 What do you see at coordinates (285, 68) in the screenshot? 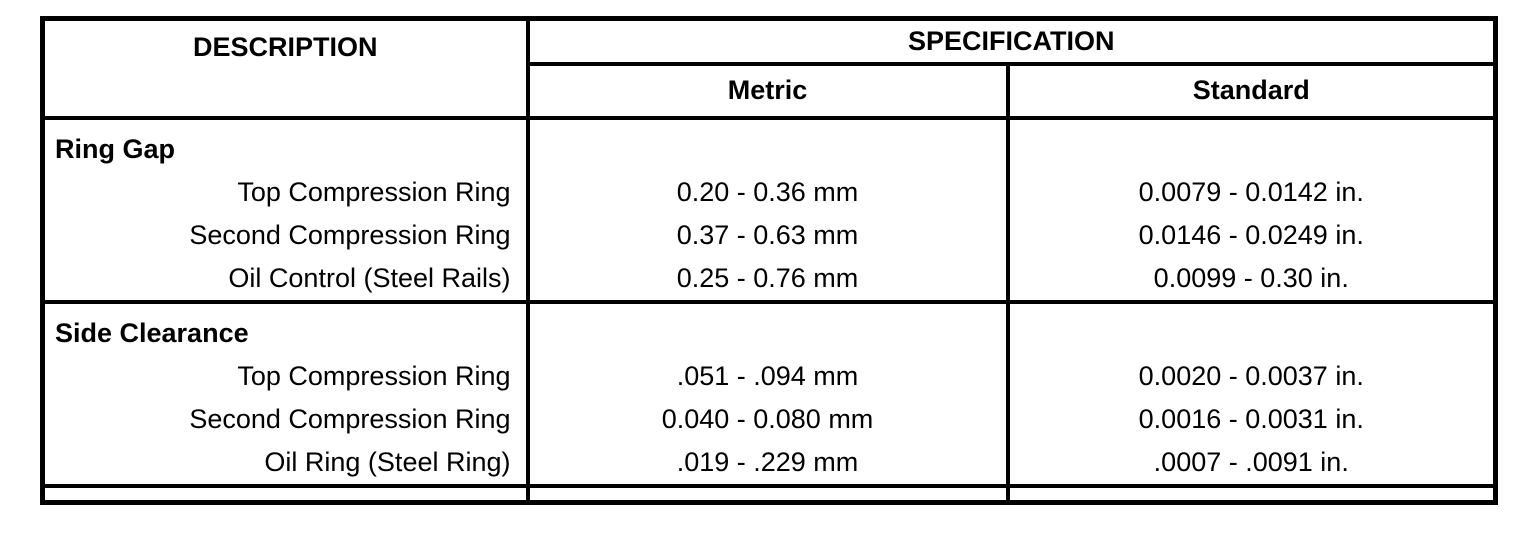
I see `description-column-header: DESCRIPTION` at bounding box center [285, 68].